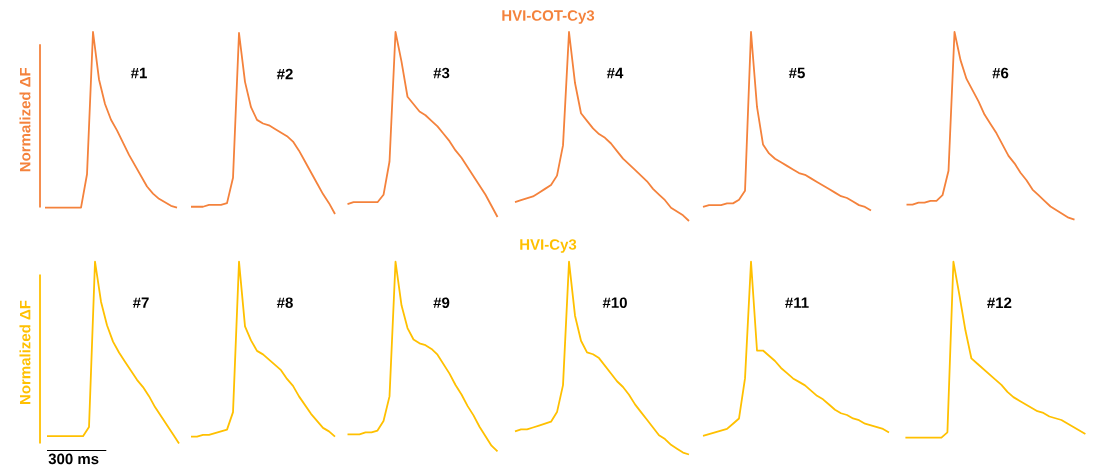  Describe the element at coordinates (284, 303) in the screenshot. I see `text: #8` at that location.